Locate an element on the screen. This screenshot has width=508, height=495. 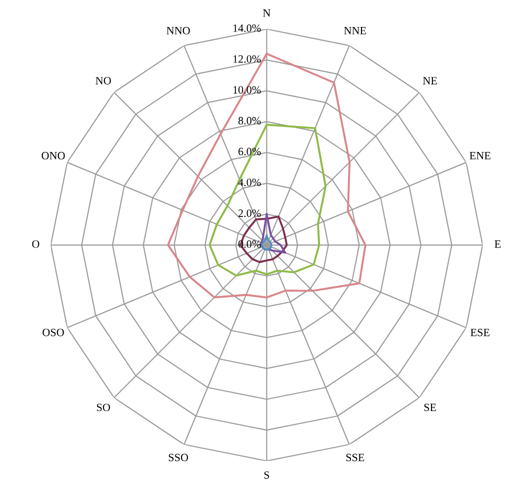
spoke-label: OSO is located at coordinates (53, 332).